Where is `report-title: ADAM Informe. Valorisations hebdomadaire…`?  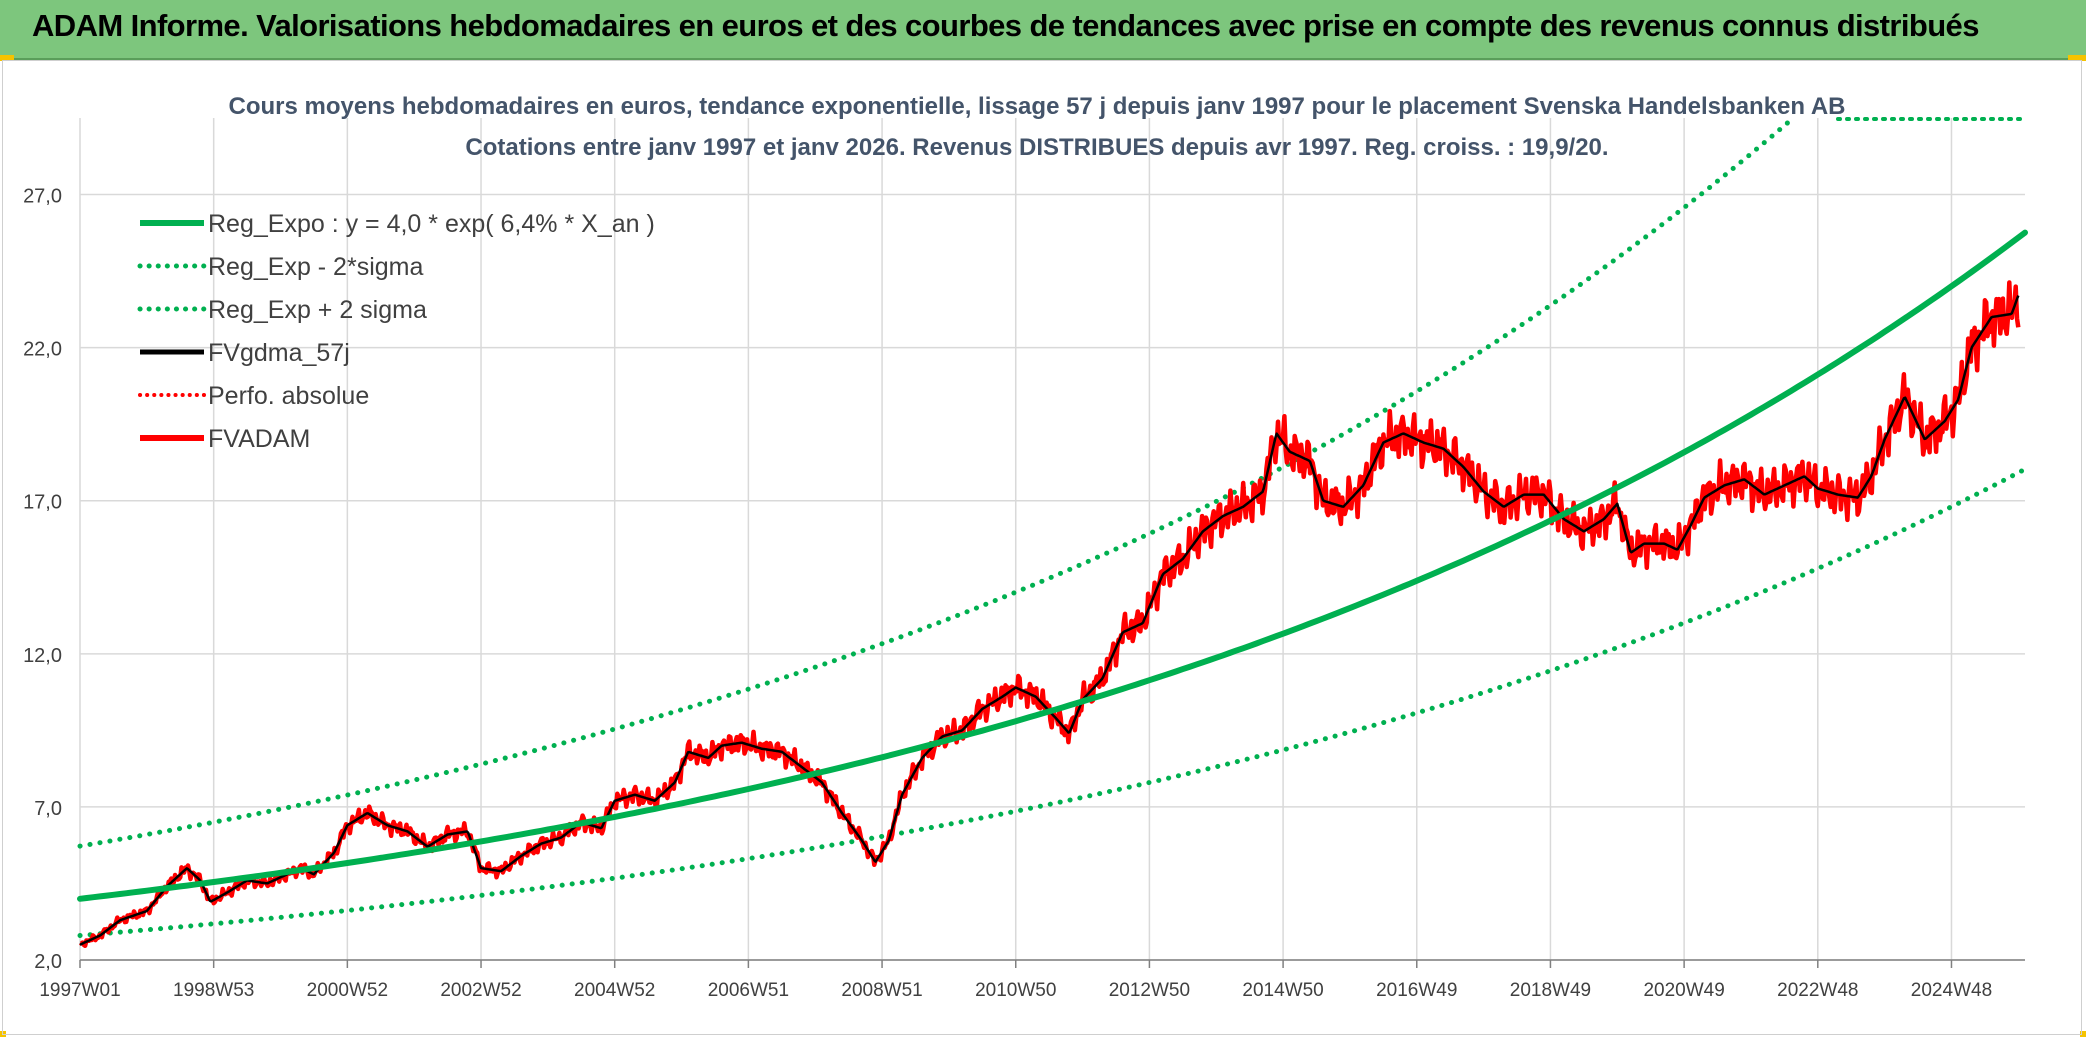
report-title: ADAM Informe. Valorisations hebdomadaire… is located at coordinates (1005, 25).